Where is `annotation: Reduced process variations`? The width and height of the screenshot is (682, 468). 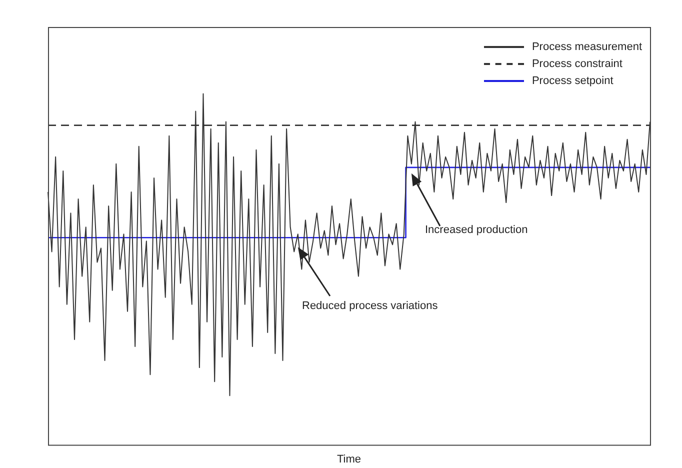 annotation: Reduced process variations is located at coordinates (370, 306).